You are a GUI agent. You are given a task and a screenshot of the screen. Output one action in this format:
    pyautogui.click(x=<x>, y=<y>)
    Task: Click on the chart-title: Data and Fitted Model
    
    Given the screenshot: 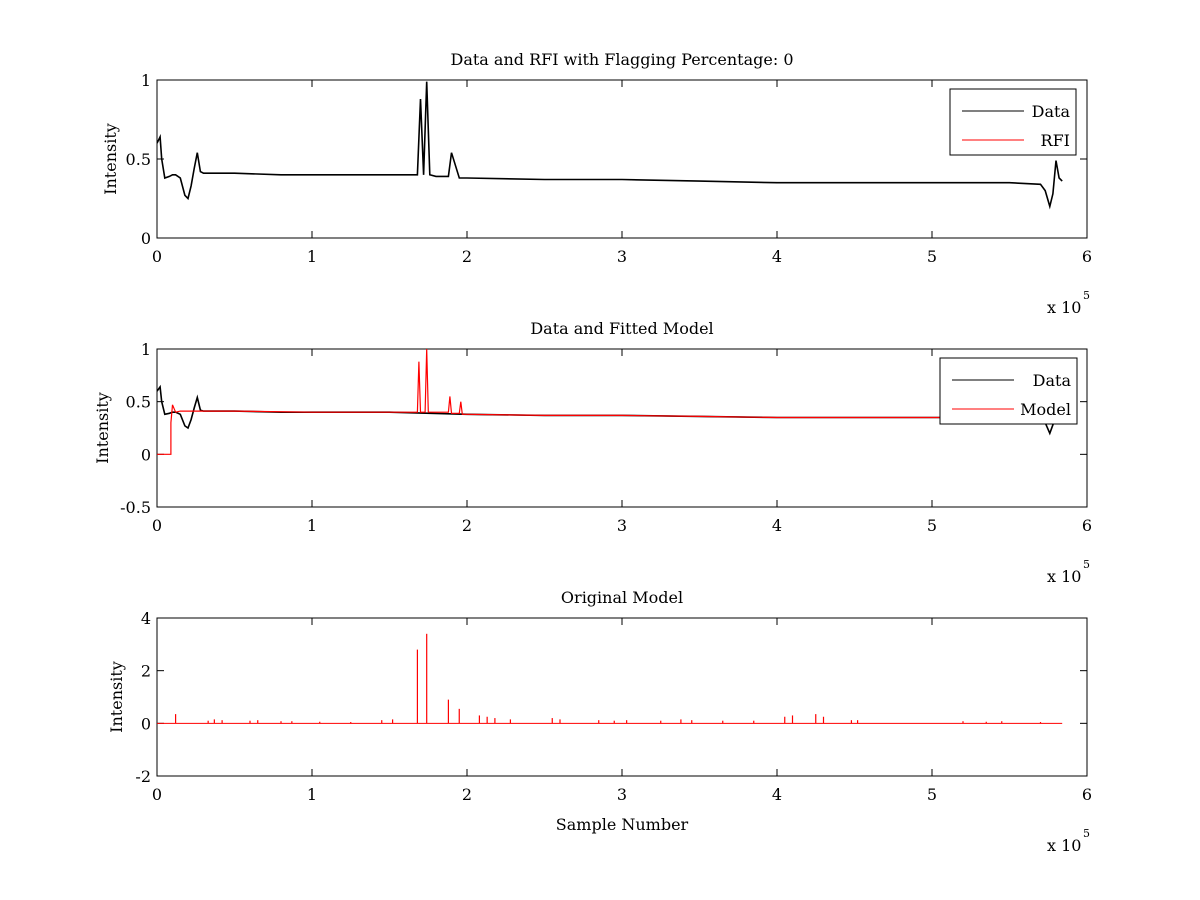 What is the action you would take?
    pyautogui.click(x=621, y=328)
    